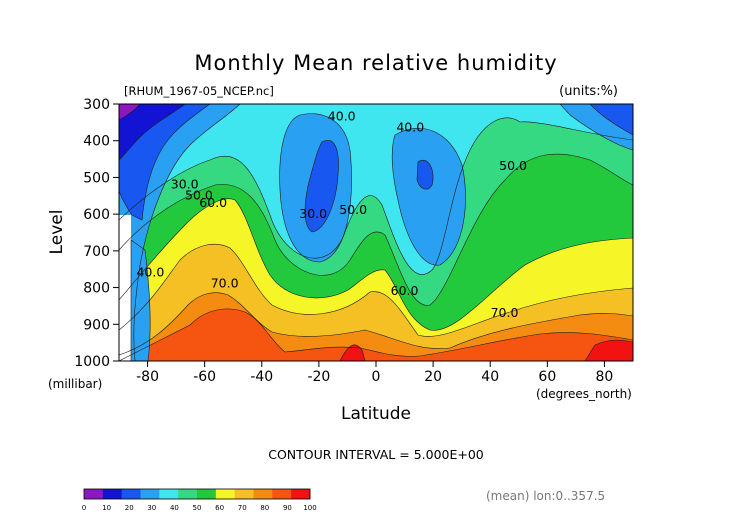  I want to click on y-tick-label: 900, so click(96, 325).